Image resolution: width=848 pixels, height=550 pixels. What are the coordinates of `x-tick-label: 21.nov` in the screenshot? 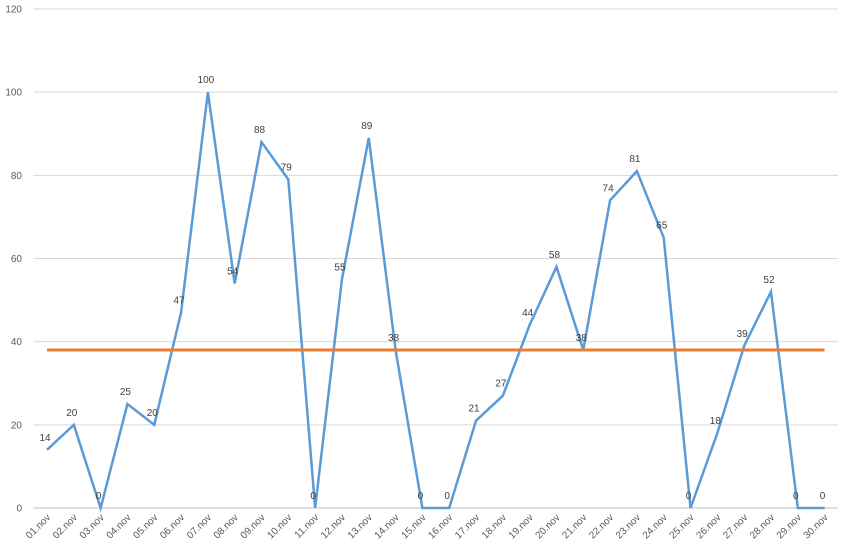 It's located at (574, 526).